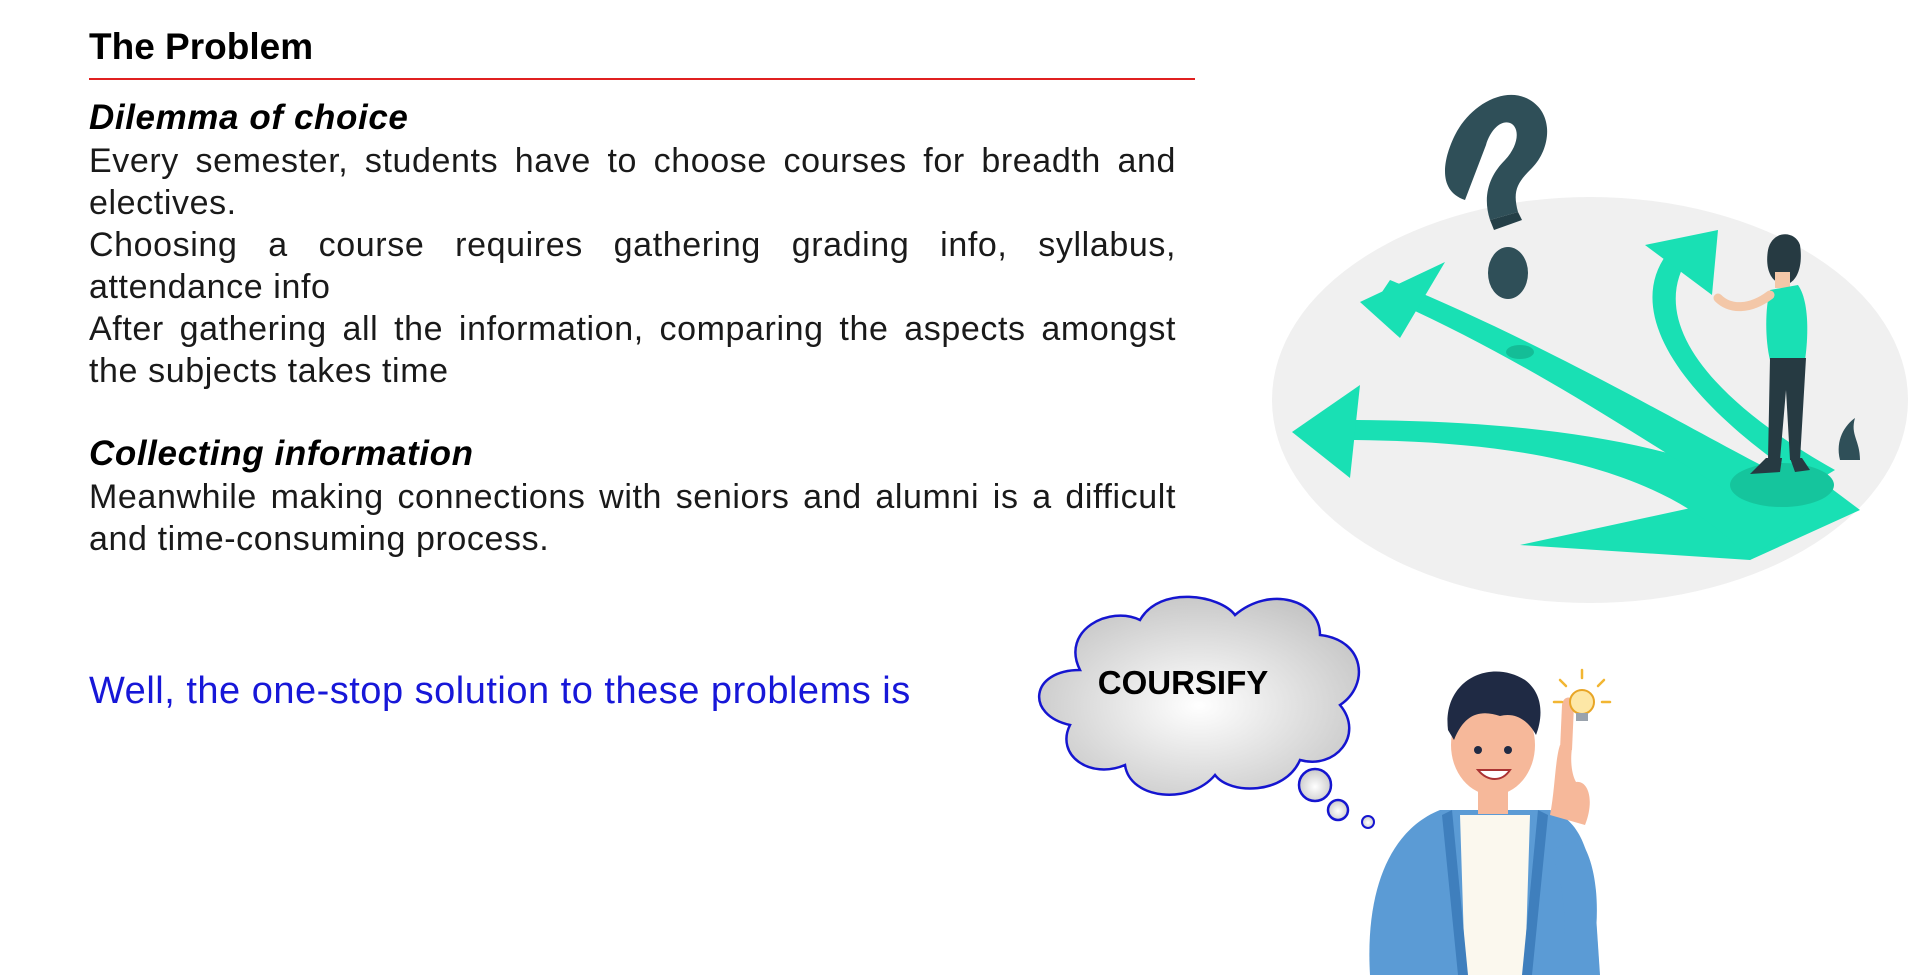 The image size is (1920, 980). What do you see at coordinates (1496, 196) in the screenshot?
I see `question-mark-icon` at bounding box center [1496, 196].